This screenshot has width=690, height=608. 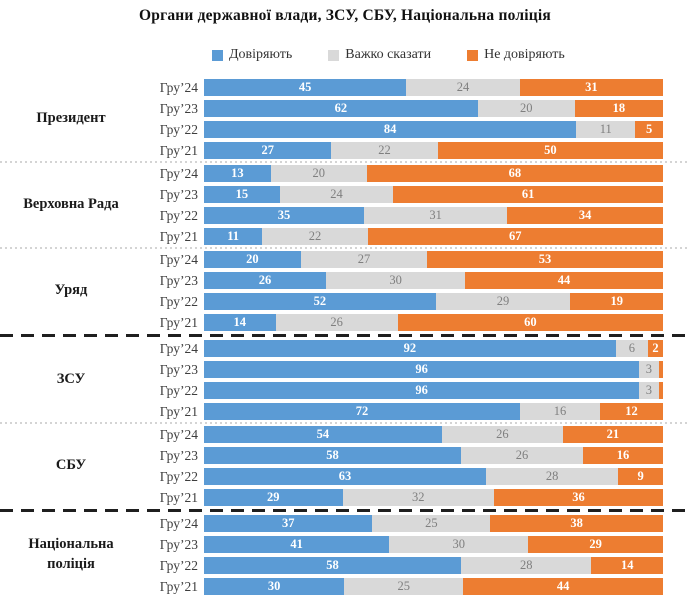 I want to click on bar-row: Гру’24 92 6 2, so click(x=416, y=348).